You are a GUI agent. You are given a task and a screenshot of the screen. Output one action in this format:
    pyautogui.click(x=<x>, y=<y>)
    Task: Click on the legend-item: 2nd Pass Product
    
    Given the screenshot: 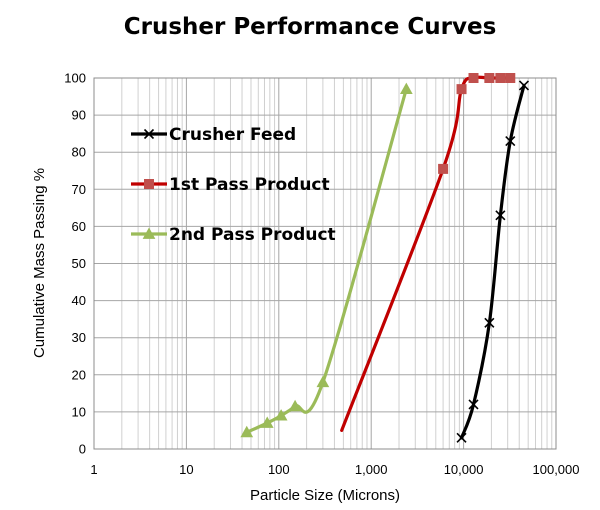 What is the action you would take?
    pyautogui.click(x=233, y=235)
    